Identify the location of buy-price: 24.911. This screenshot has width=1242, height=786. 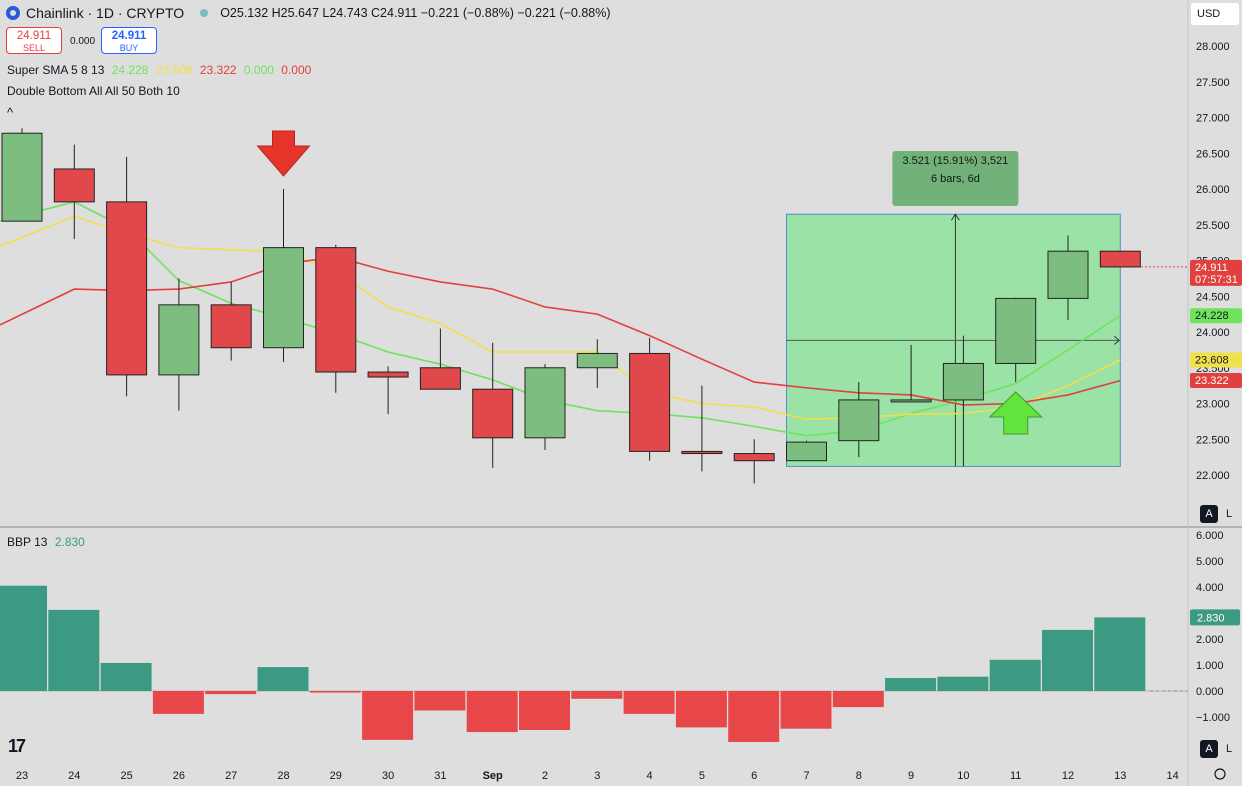
(129, 36).